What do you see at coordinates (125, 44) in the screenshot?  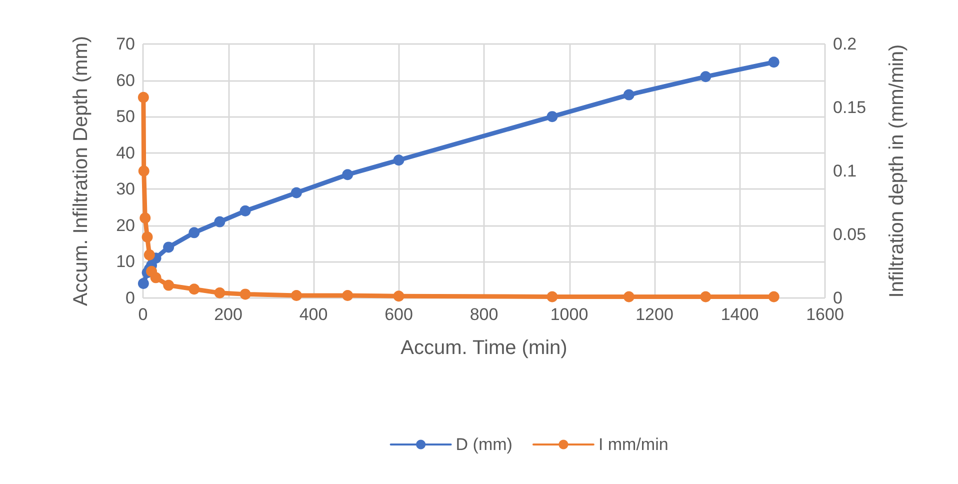 I see `y-tick-label: 70` at bounding box center [125, 44].